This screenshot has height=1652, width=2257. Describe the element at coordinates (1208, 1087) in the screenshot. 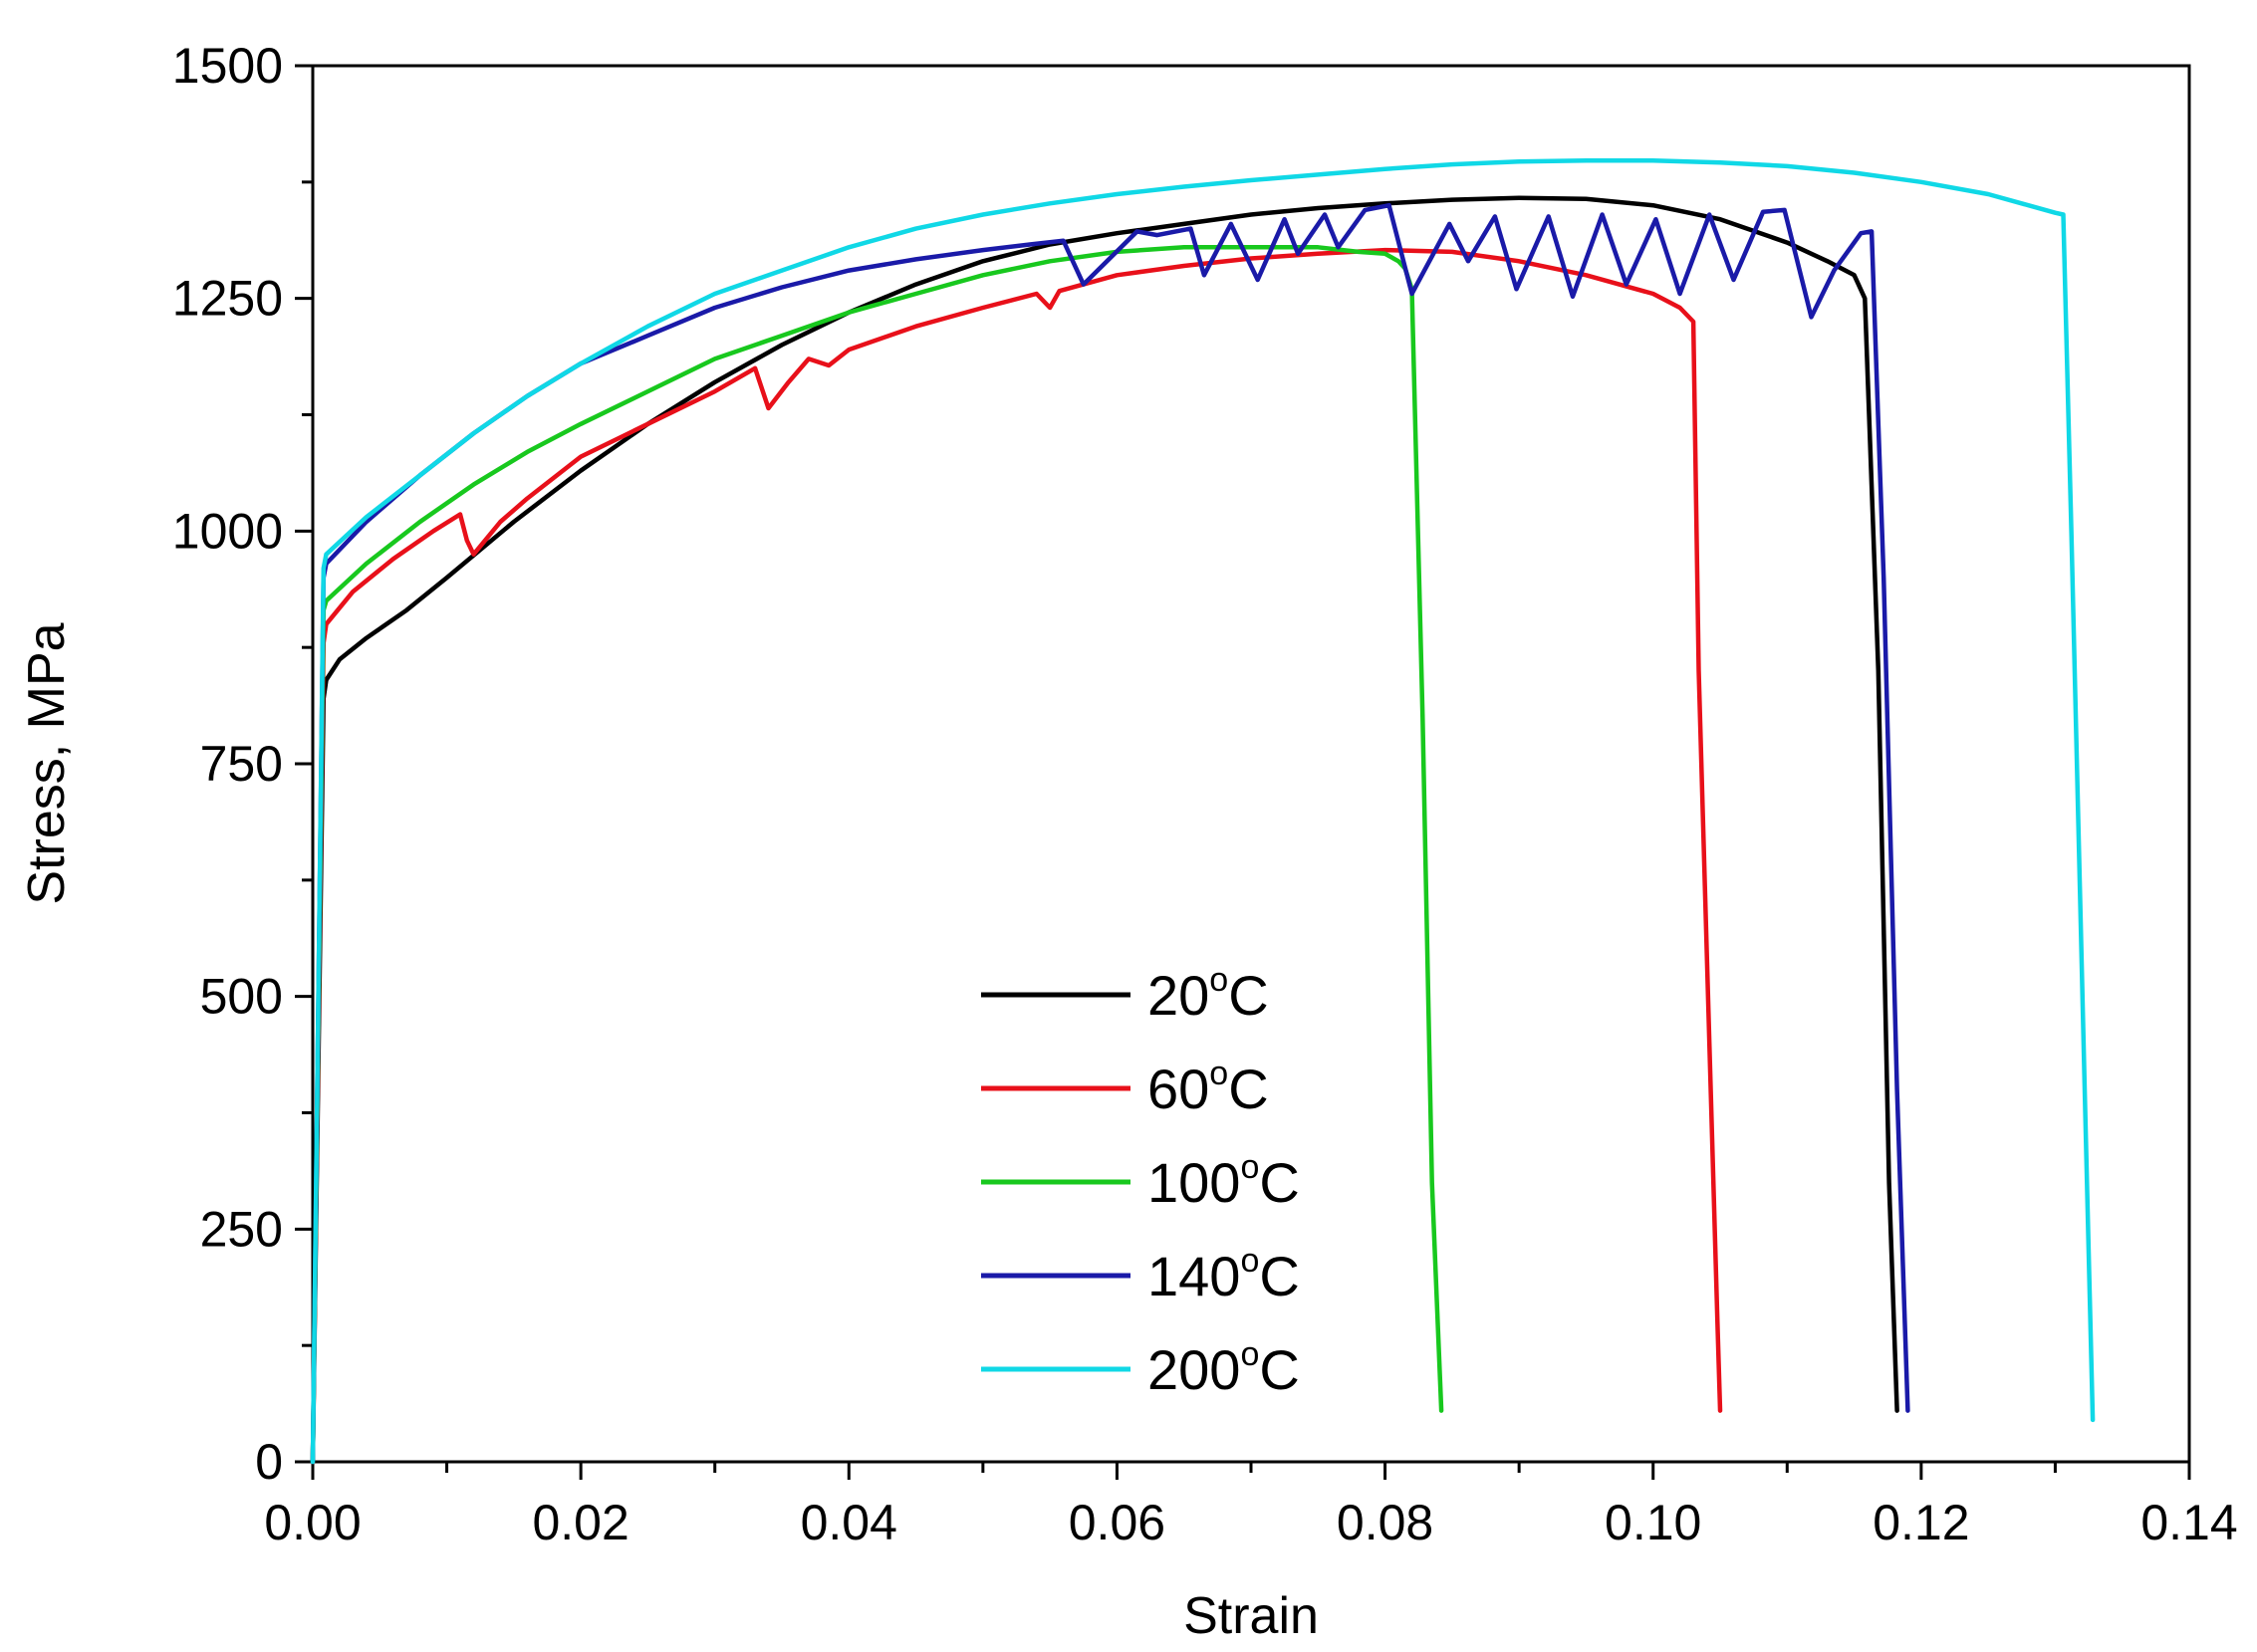

I see `legend-label-60C: 60oC` at that location.